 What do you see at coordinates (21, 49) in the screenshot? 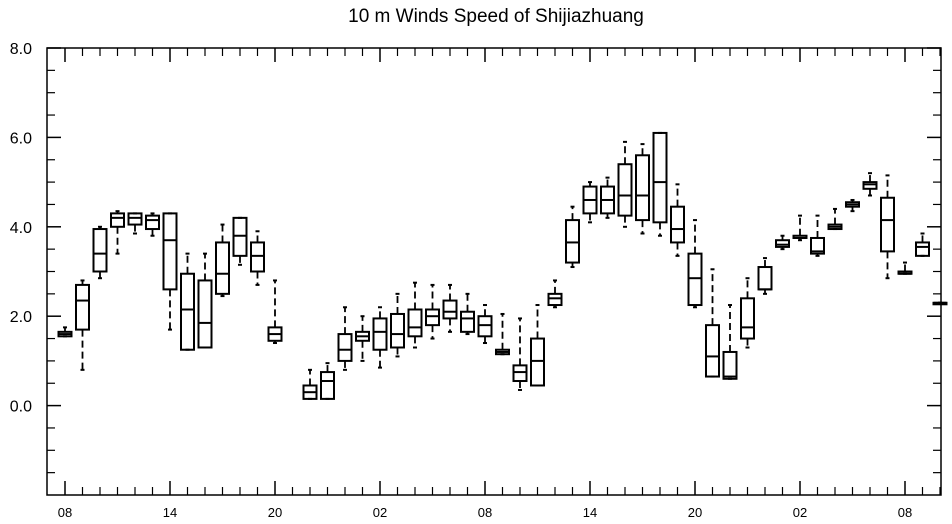
I see `y-tick-label: 8.0` at bounding box center [21, 49].